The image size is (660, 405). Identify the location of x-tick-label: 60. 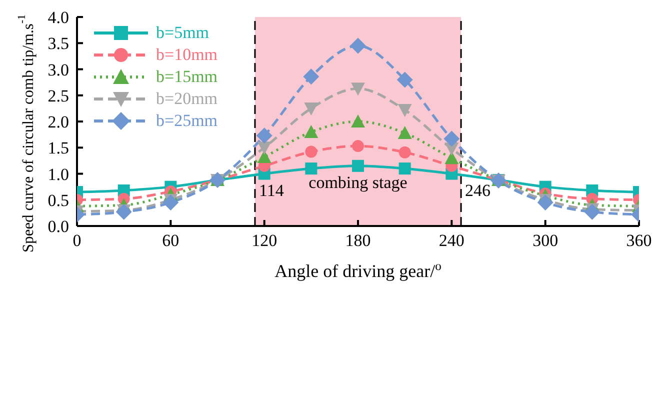
(171, 240).